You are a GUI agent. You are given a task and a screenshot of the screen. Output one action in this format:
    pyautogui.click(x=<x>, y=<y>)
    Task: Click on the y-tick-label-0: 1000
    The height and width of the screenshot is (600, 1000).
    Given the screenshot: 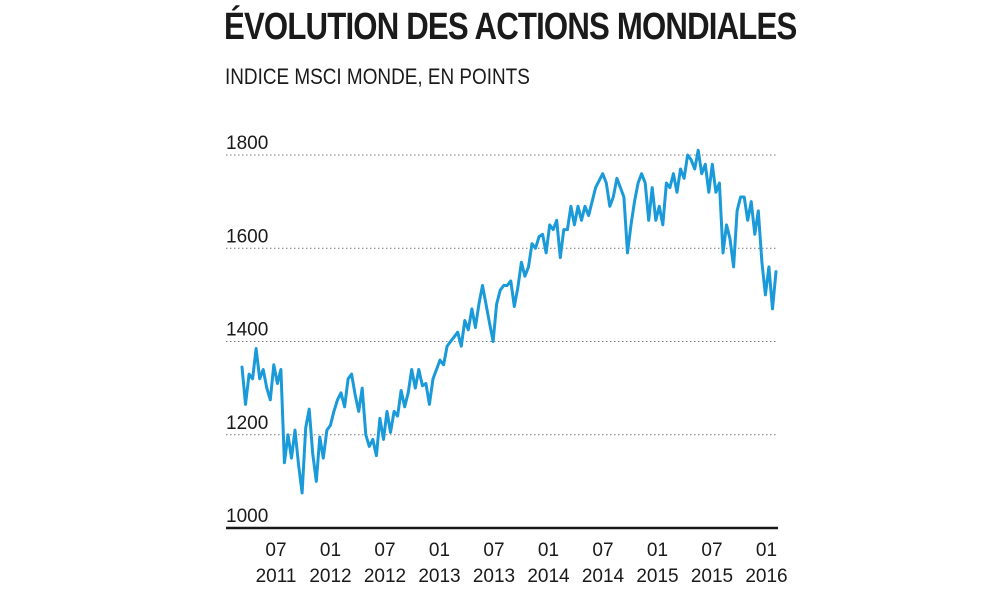 What is the action you would take?
    pyautogui.click(x=247, y=516)
    